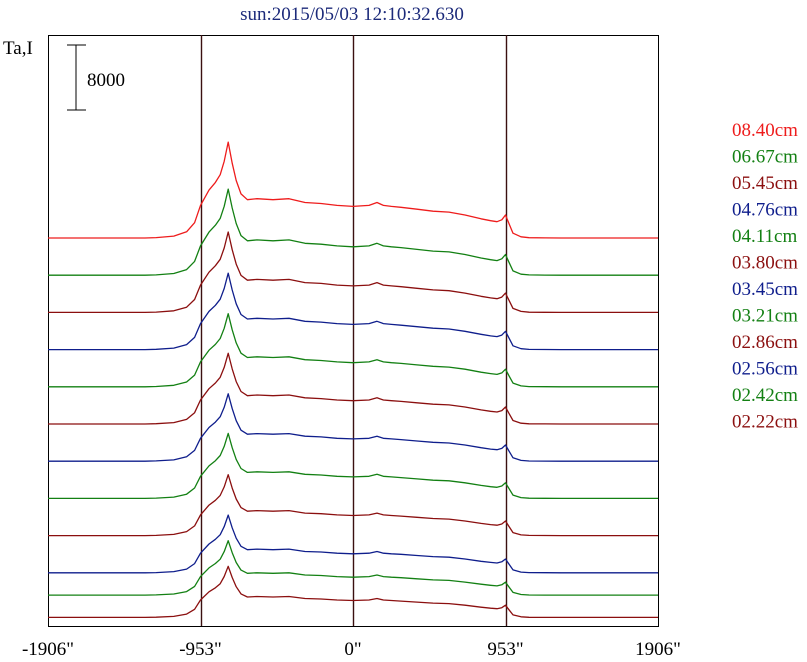 The height and width of the screenshot is (662, 807). Describe the element at coordinates (48, 649) in the screenshot. I see `x-tick-label-0: -1906"` at that location.